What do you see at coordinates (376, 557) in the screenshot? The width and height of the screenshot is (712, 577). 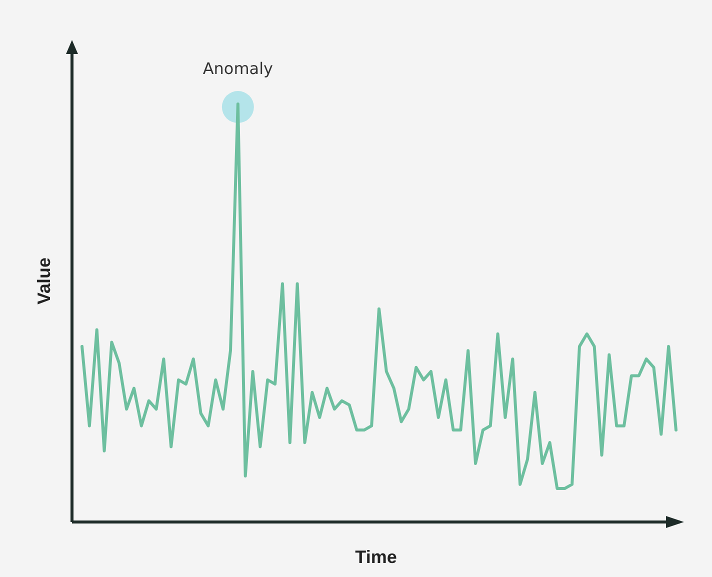 I see `x-axis-title: Time` at bounding box center [376, 557].